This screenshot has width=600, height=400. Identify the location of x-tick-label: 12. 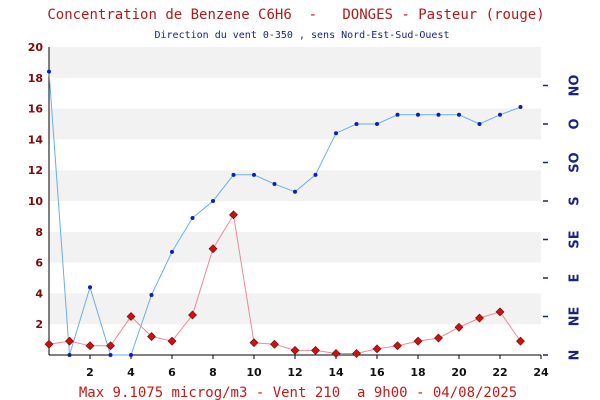
(294, 372).